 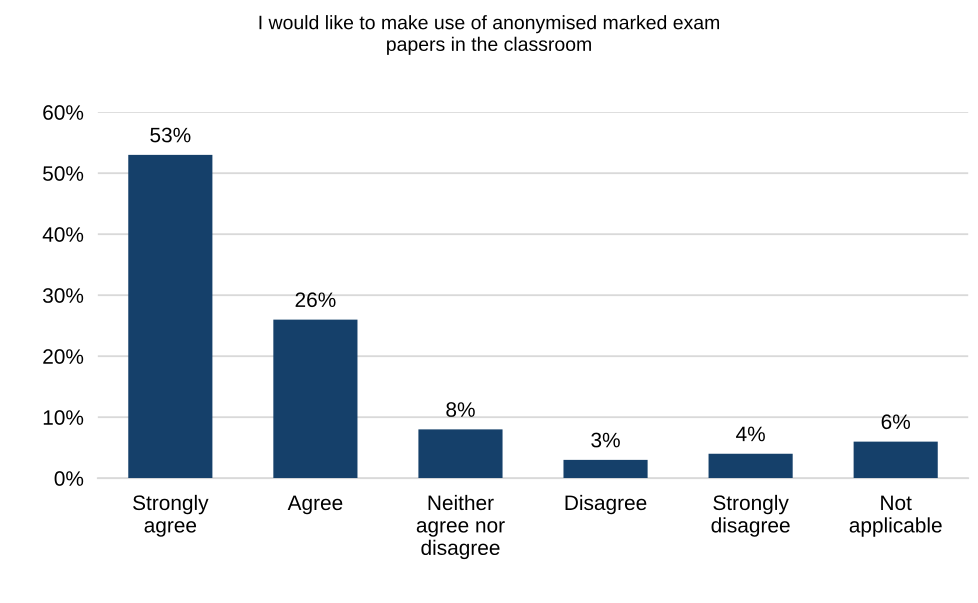 I want to click on y-tick-label: 50%, so click(x=63, y=173).